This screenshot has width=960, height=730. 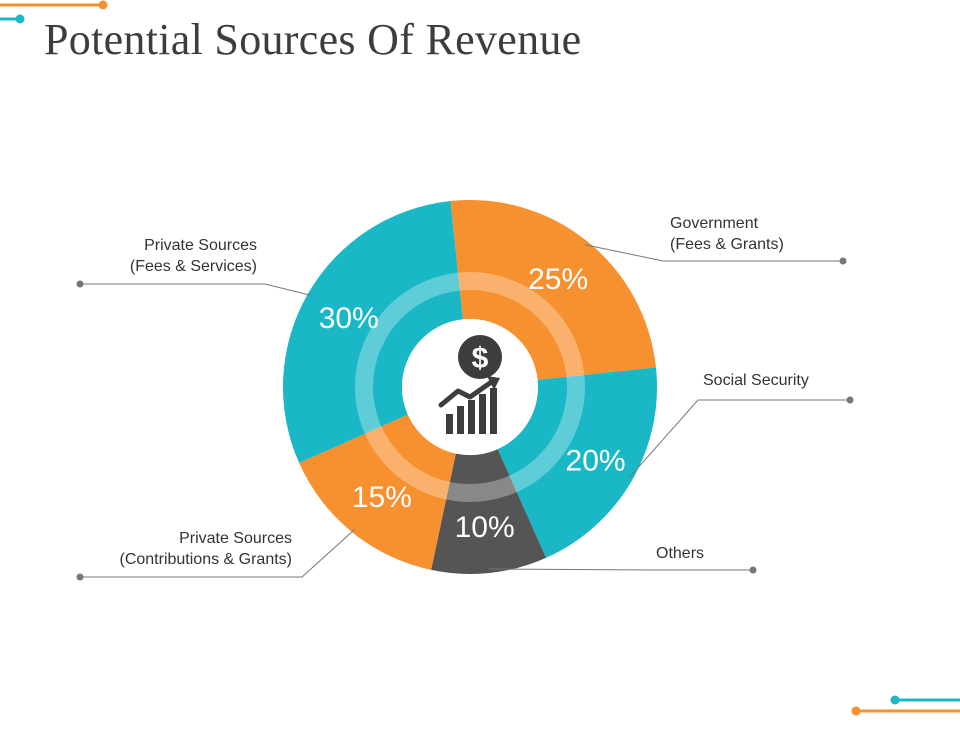 What do you see at coordinates (905, 705) in the screenshot?
I see `corner-accent-bottom-right` at bounding box center [905, 705].